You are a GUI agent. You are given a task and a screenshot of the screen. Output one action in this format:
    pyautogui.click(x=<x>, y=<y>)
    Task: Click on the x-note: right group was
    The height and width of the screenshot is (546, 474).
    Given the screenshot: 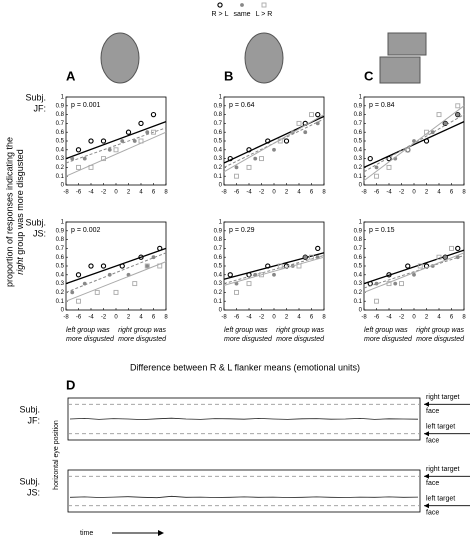 What is the action you would take?
    pyautogui.click(x=142, y=330)
    